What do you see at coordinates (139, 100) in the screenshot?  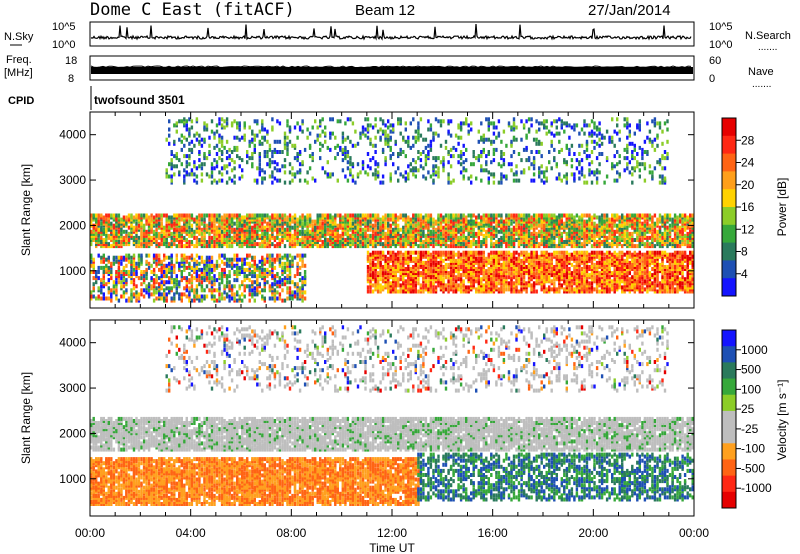 I see `cpid-text: twofsound 3501` at bounding box center [139, 100].